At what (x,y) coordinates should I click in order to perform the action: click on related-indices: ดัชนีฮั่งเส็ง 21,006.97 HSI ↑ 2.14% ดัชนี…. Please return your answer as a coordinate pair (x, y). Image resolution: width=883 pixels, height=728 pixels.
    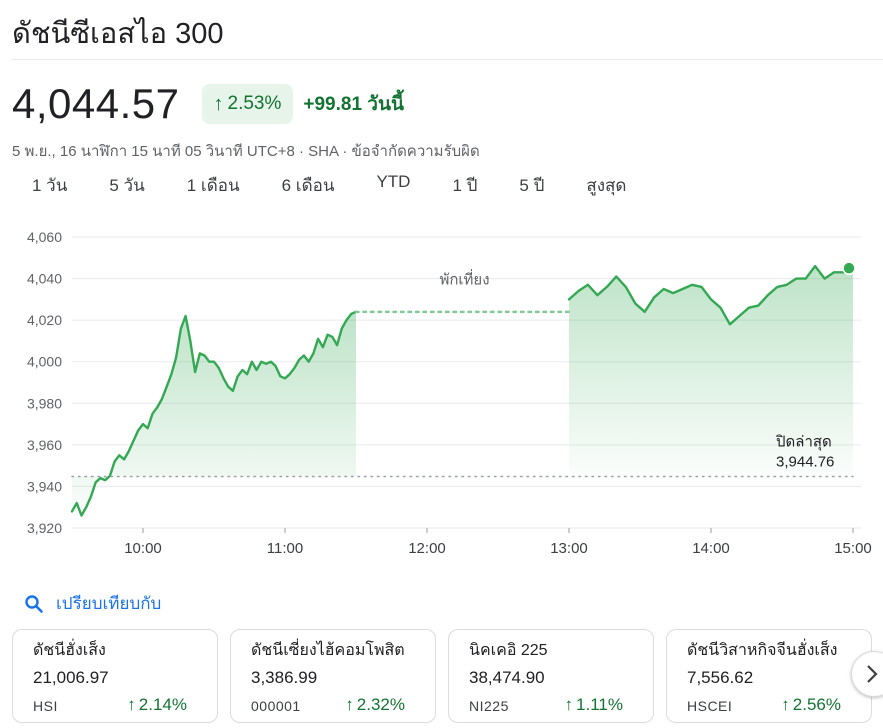
    Looking at the image, I should click on (447, 678).